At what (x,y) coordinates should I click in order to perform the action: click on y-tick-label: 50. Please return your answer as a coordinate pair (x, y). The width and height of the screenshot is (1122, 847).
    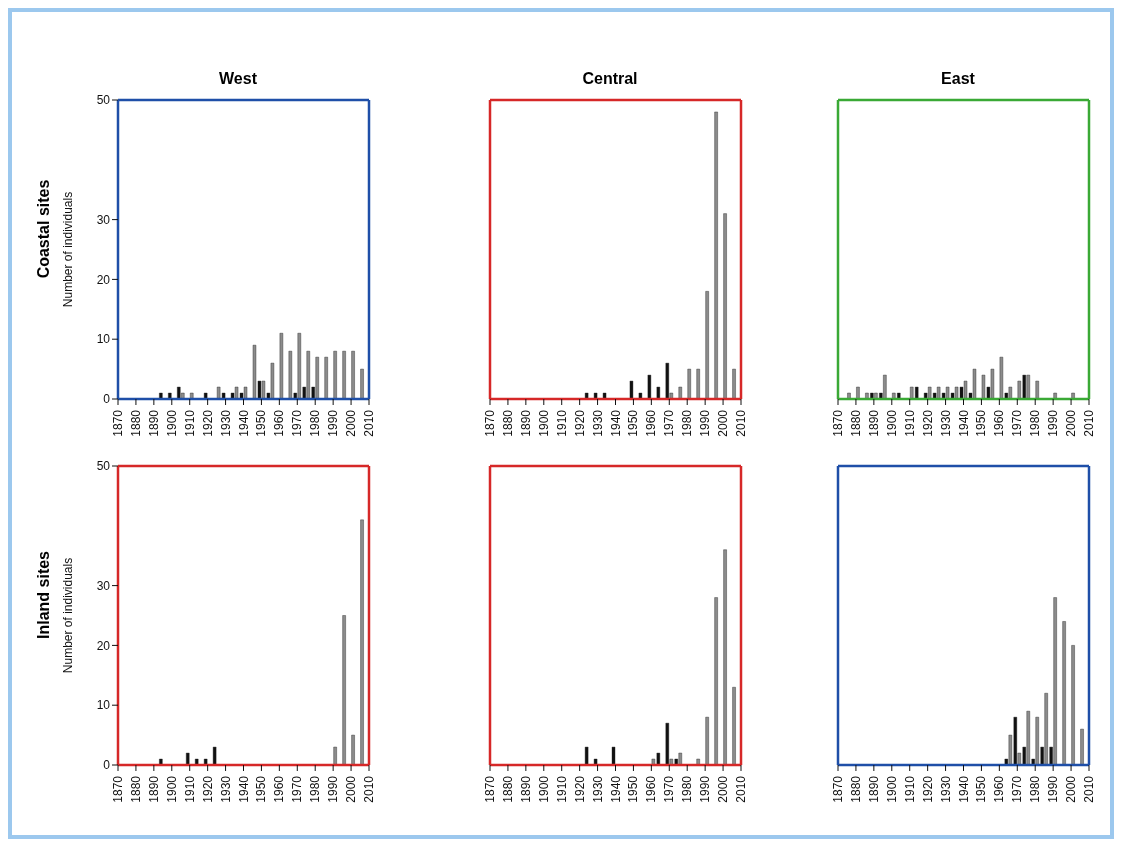
    Looking at the image, I should click on (103, 100).